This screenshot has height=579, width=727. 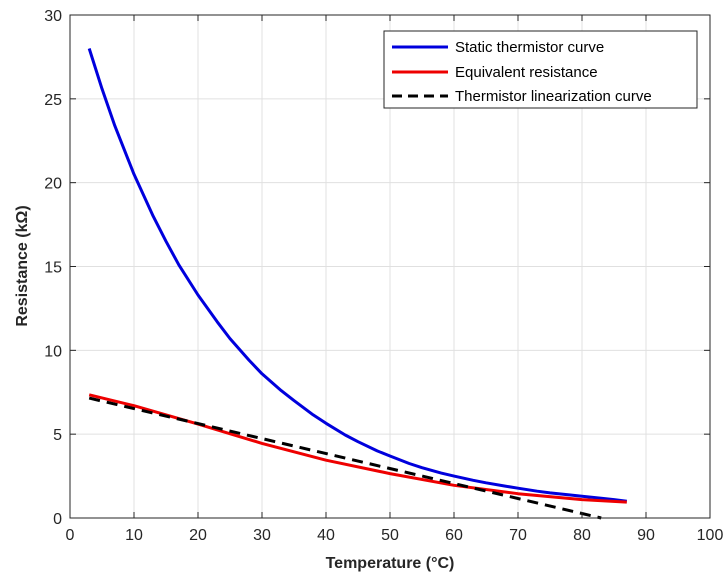 I want to click on legend-label-equivalent-resistance: Equivalent resistance, so click(x=526, y=72).